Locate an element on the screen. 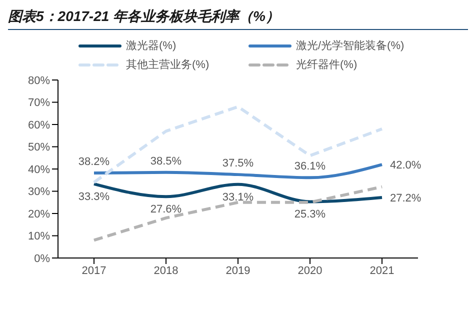  data-label: 36.1% is located at coordinates (310, 166).